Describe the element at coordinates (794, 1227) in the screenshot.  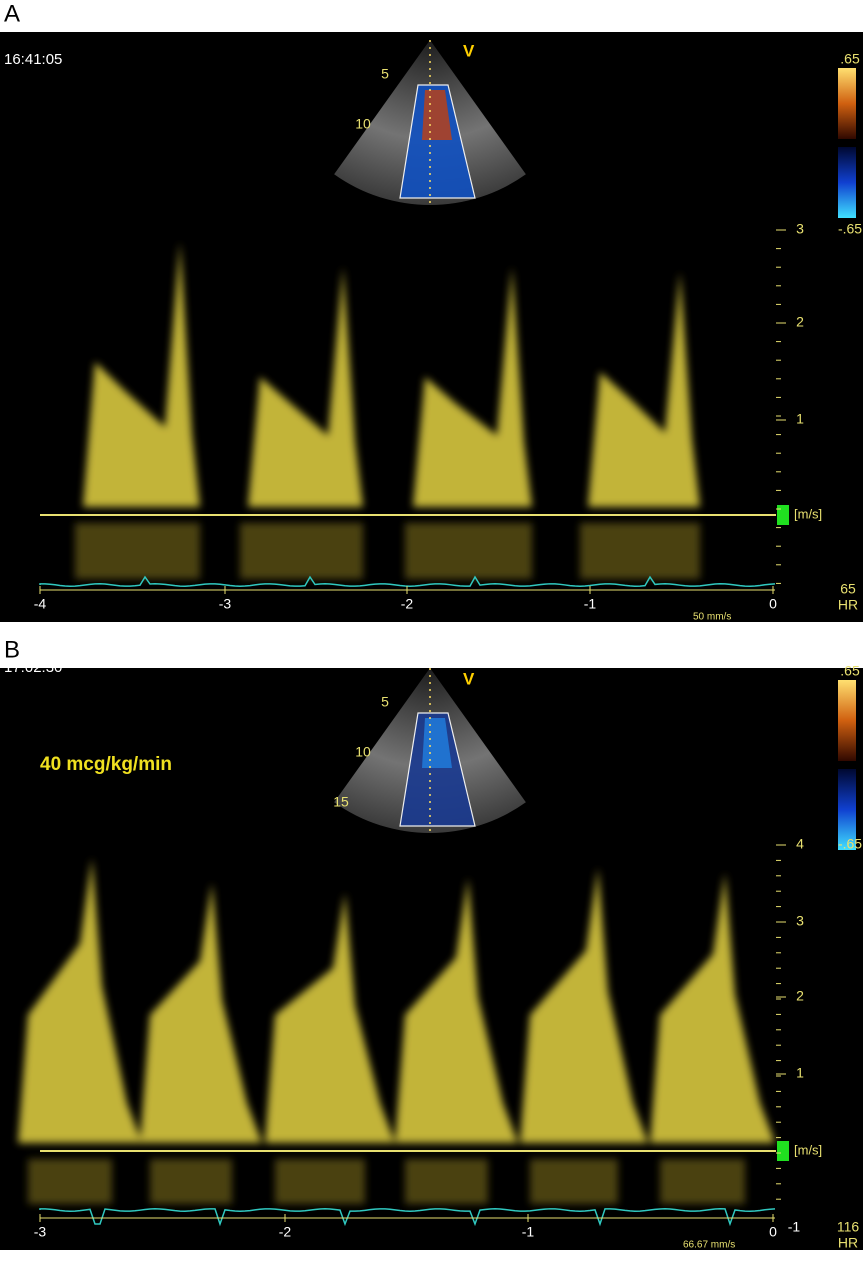
I see `y-tick-label: -1` at that location.